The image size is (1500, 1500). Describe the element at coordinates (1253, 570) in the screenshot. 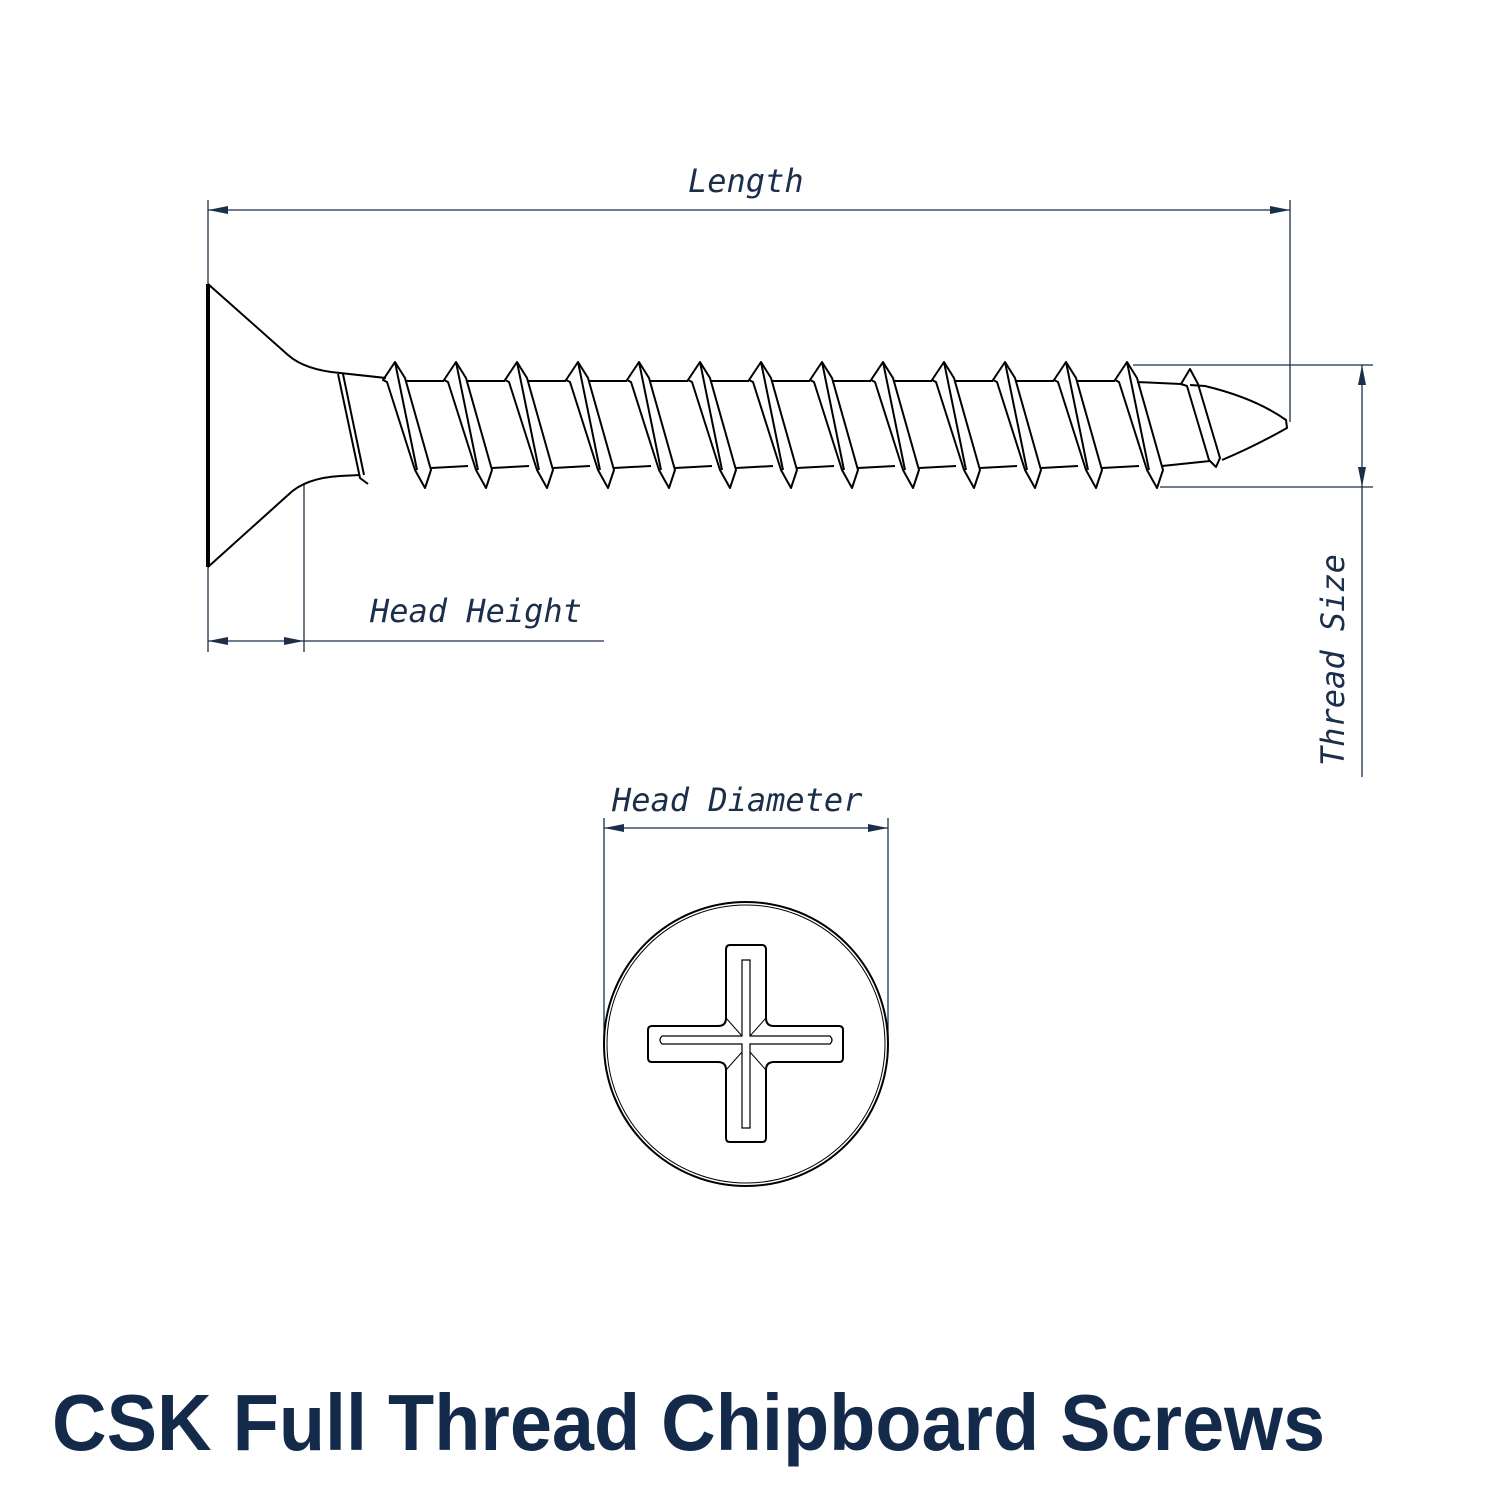

I see `thread-size-dimension: Thread Size` at that location.